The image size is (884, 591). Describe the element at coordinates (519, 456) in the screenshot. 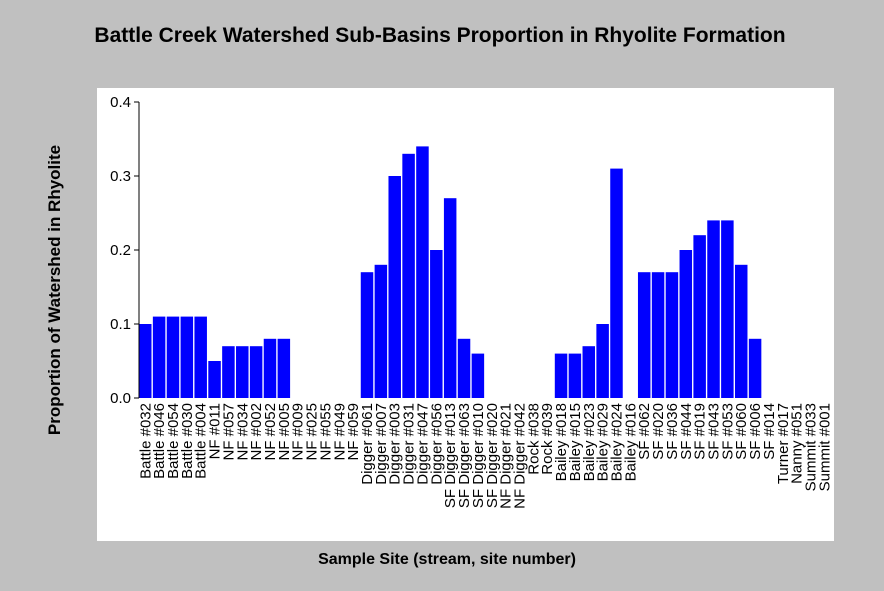

I see `x-category-label: NF Digger #042` at that location.